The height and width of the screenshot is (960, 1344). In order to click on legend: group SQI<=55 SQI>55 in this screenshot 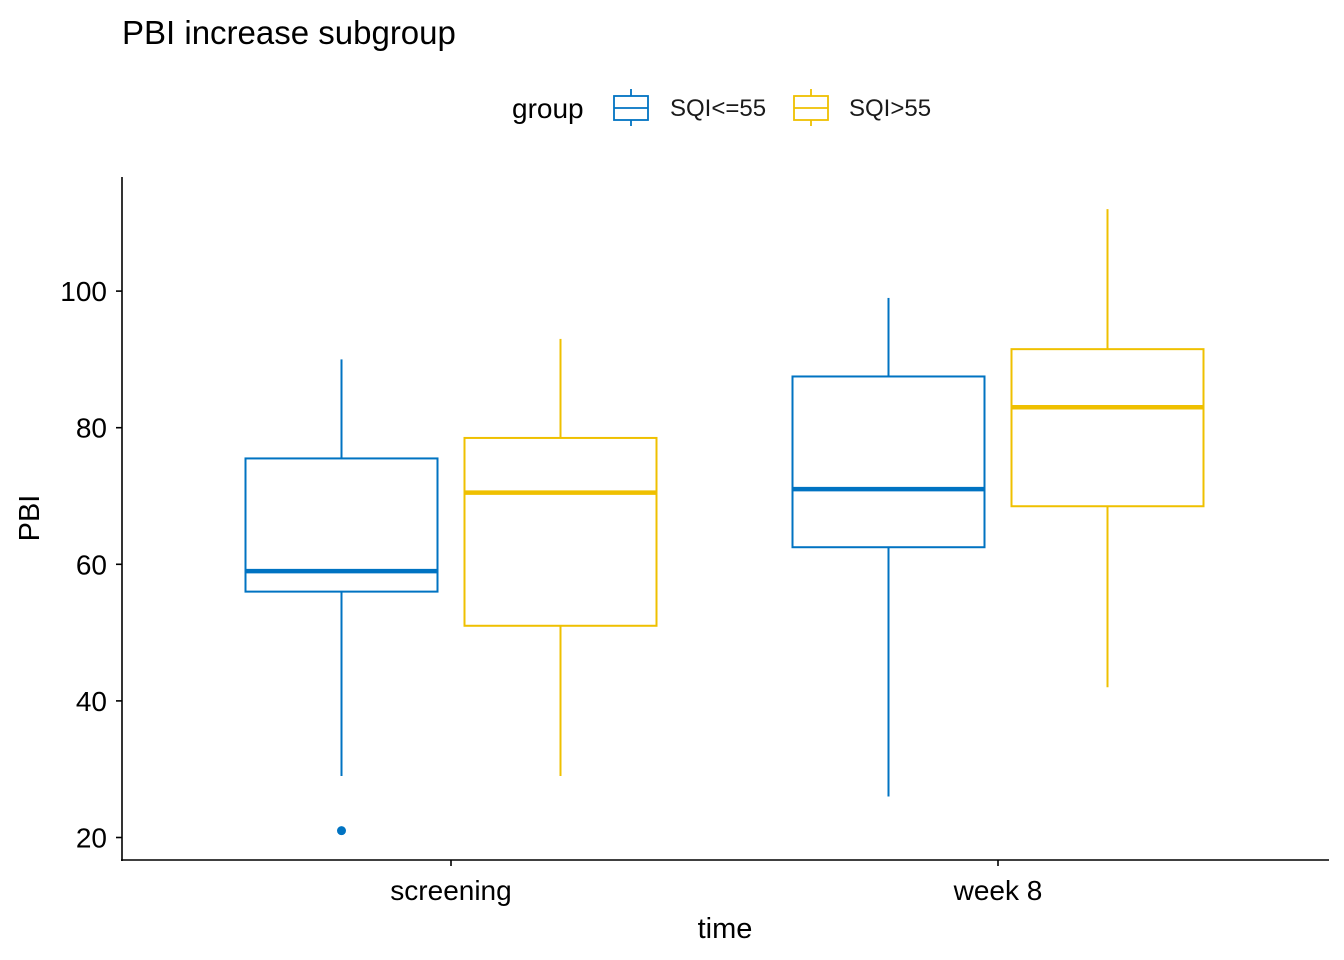, I will do `click(721, 107)`.